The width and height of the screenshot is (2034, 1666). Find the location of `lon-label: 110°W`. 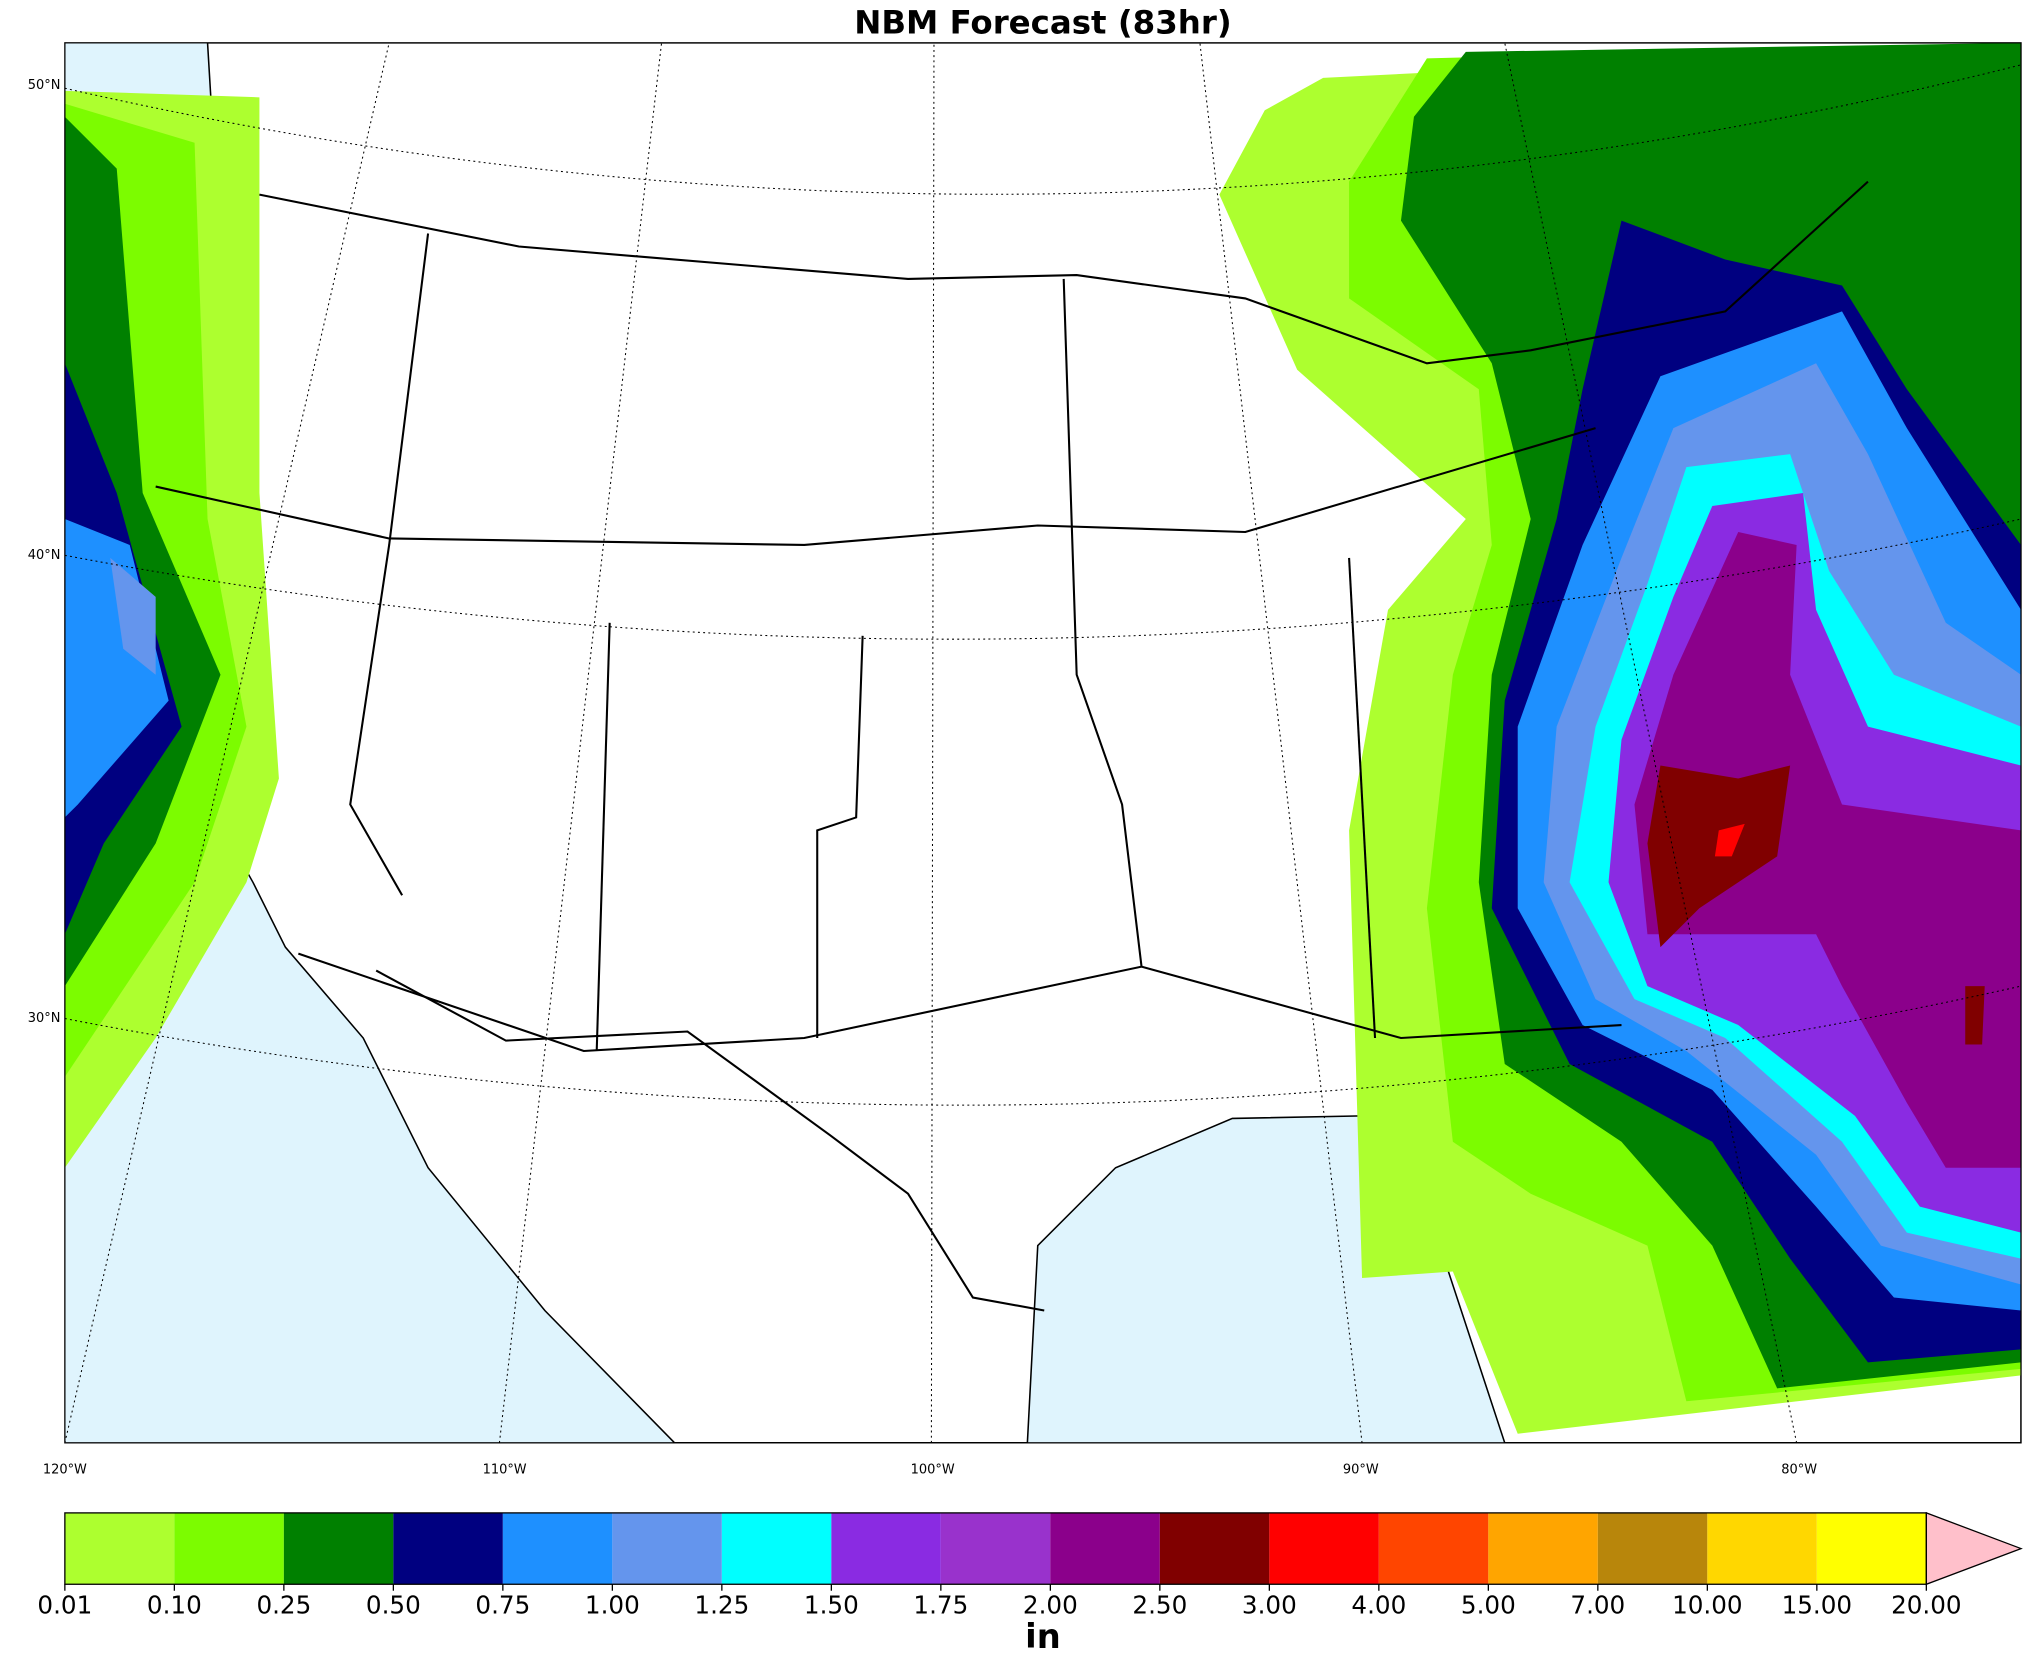

lon-label: 110°W is located at coordinates (505, 1470).